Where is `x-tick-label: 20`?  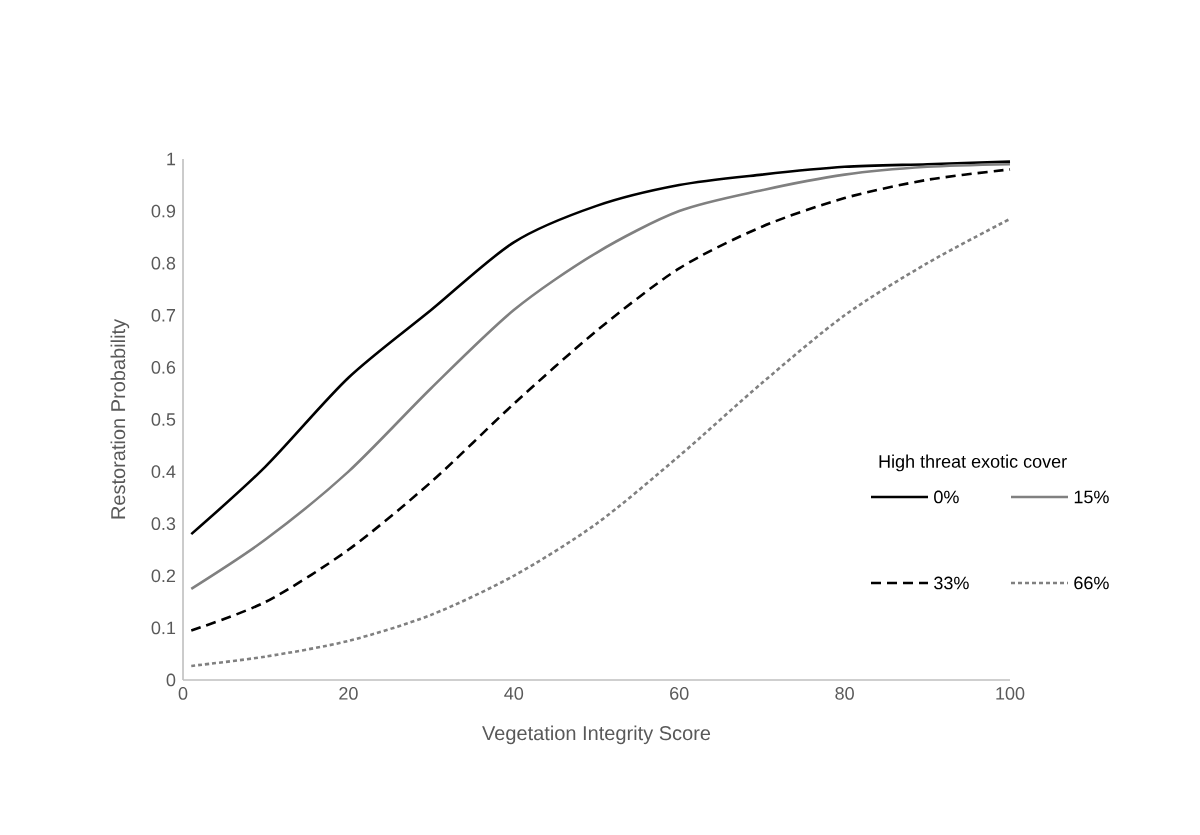
x-tick-label: 20 is located at coordinates (348, 693).